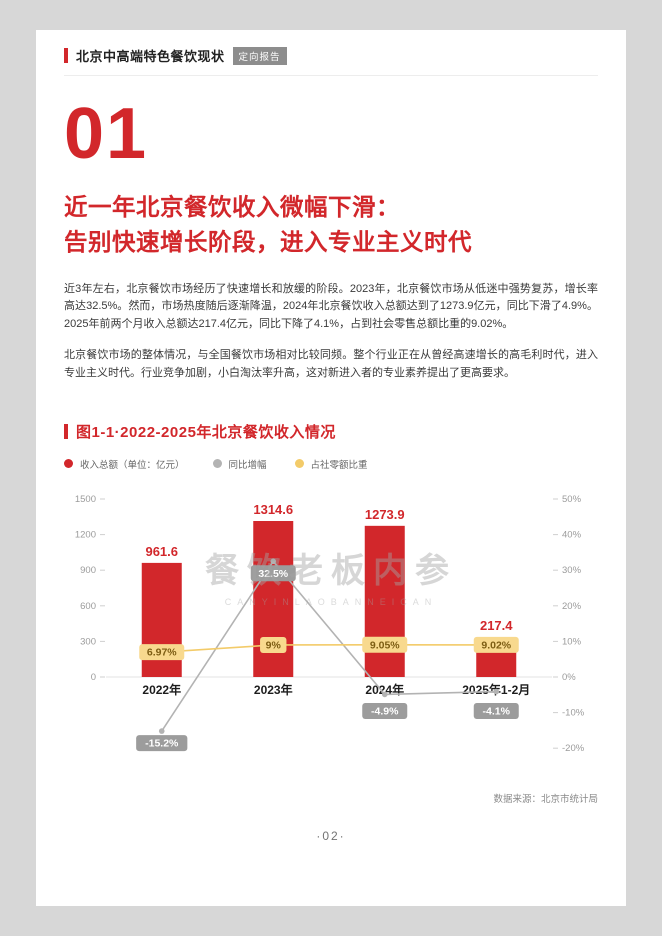 This screenshot has width=662, height=936. I want to click on report-title: 北京中高端特色餐饮现状, so click(150, 56).